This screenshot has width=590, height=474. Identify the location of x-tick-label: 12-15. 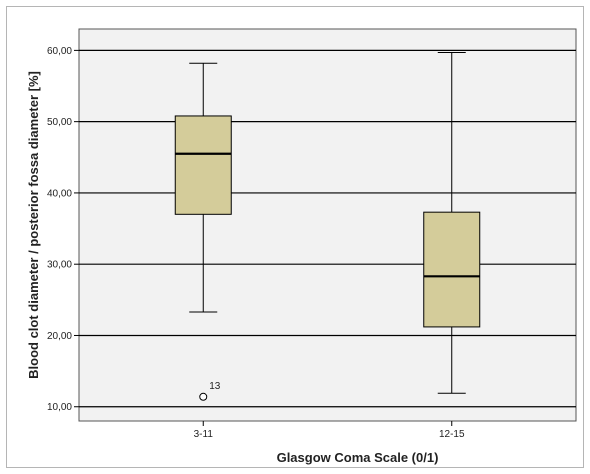
(452, 434).